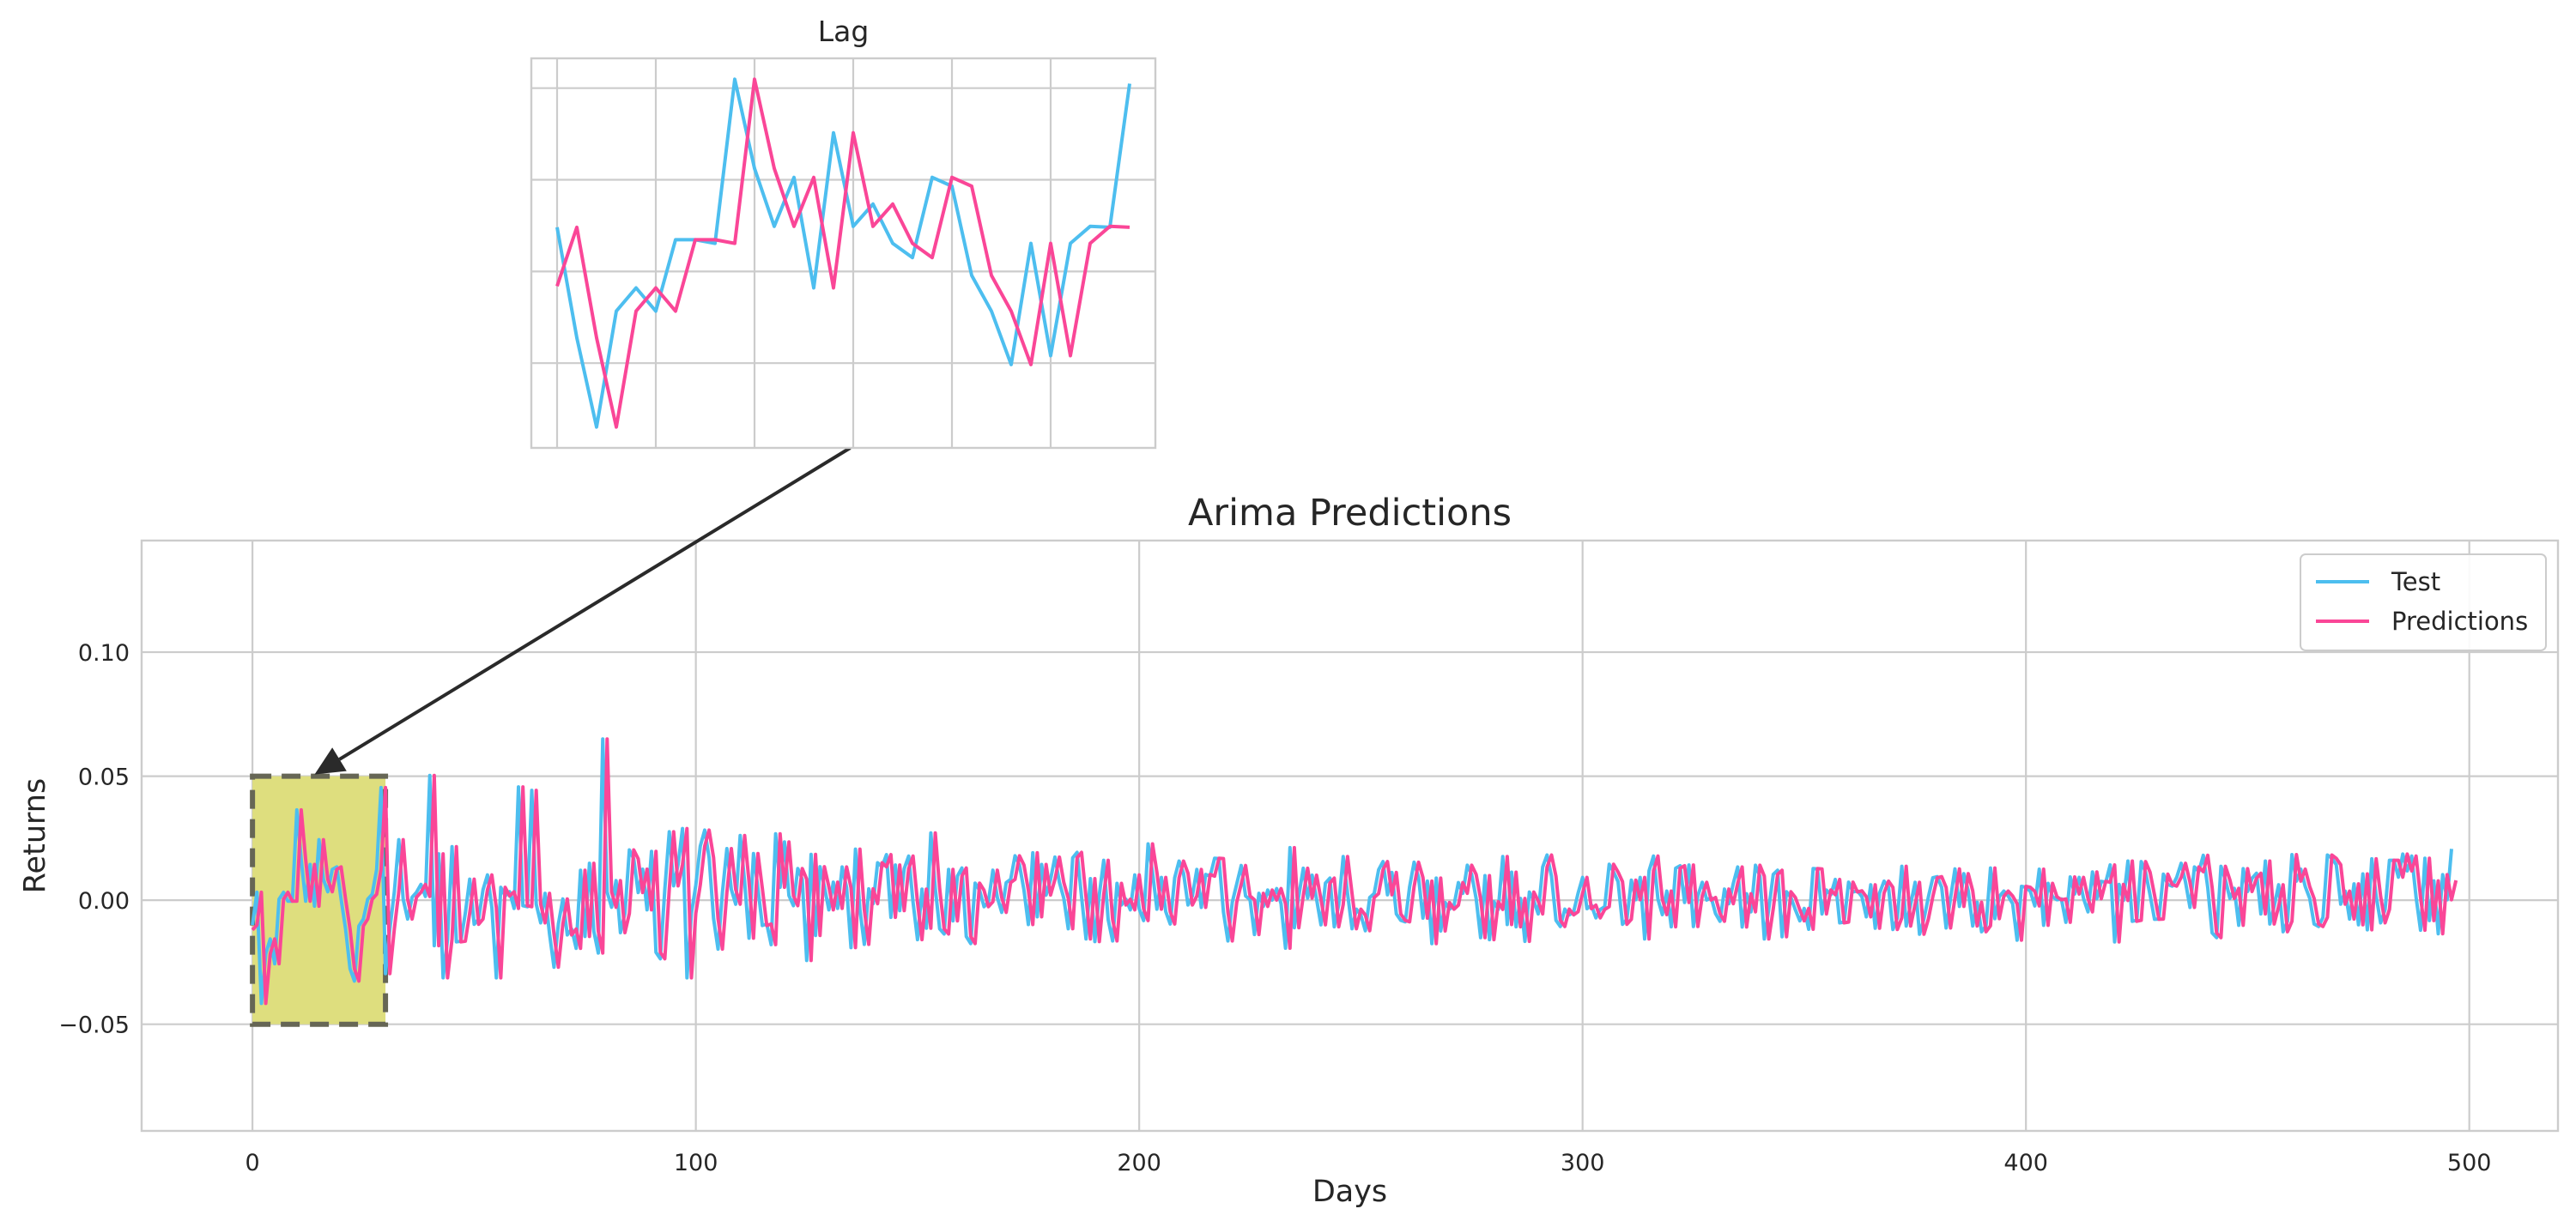 The width and height of the screenshot is (2576, 1227). I want to click on legend-box, so click(2423, 602).